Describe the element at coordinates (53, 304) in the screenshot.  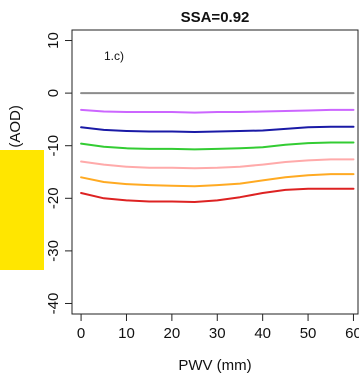
I see `y-tick-label: -40` at that location.